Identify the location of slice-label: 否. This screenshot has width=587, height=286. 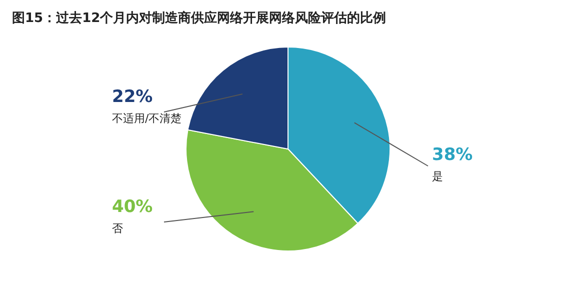
(117, 228).